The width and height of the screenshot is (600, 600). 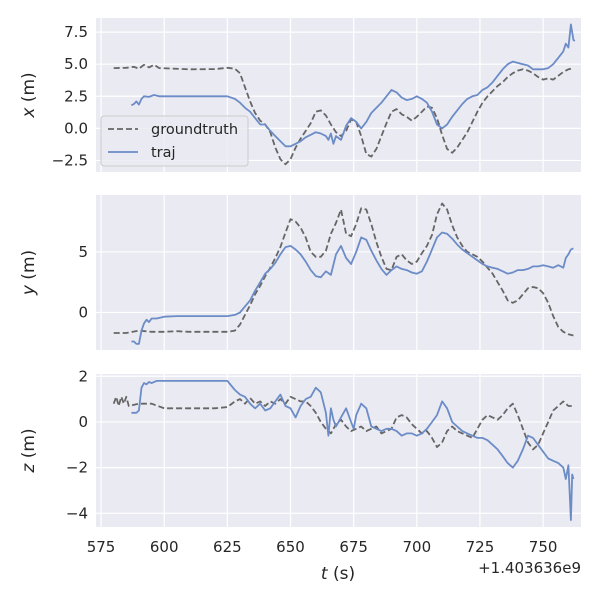 What do you see at coordinates (194, 130) in the screenshot?
I see `legend-label-groundtruth: groundtruth` at bounding box center [194, 130].